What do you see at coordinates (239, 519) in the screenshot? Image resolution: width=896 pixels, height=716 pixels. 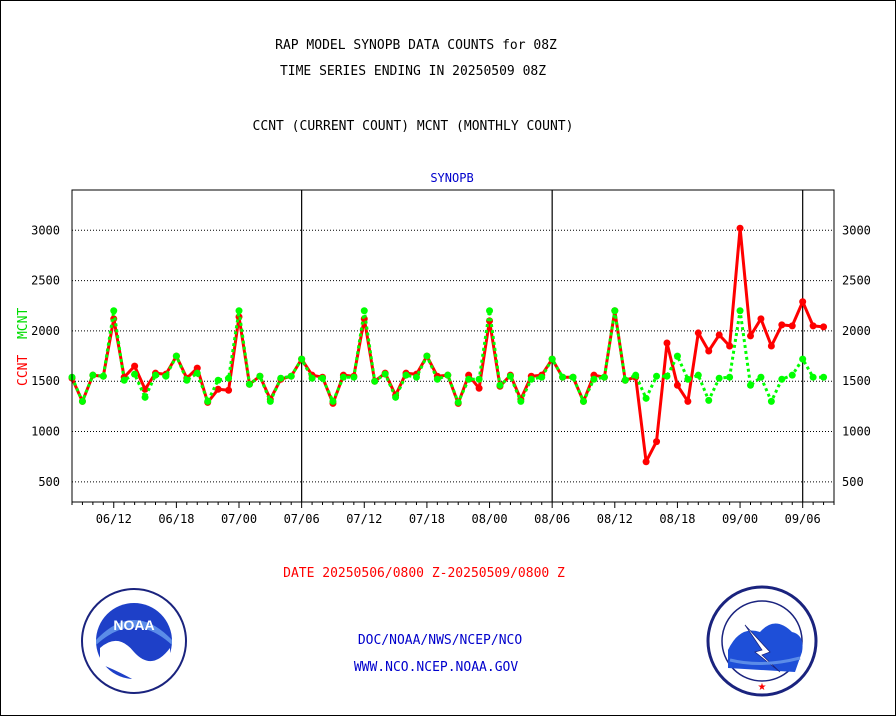 I see `x-tick-label: 07/00` at bounding box center [239, 519].